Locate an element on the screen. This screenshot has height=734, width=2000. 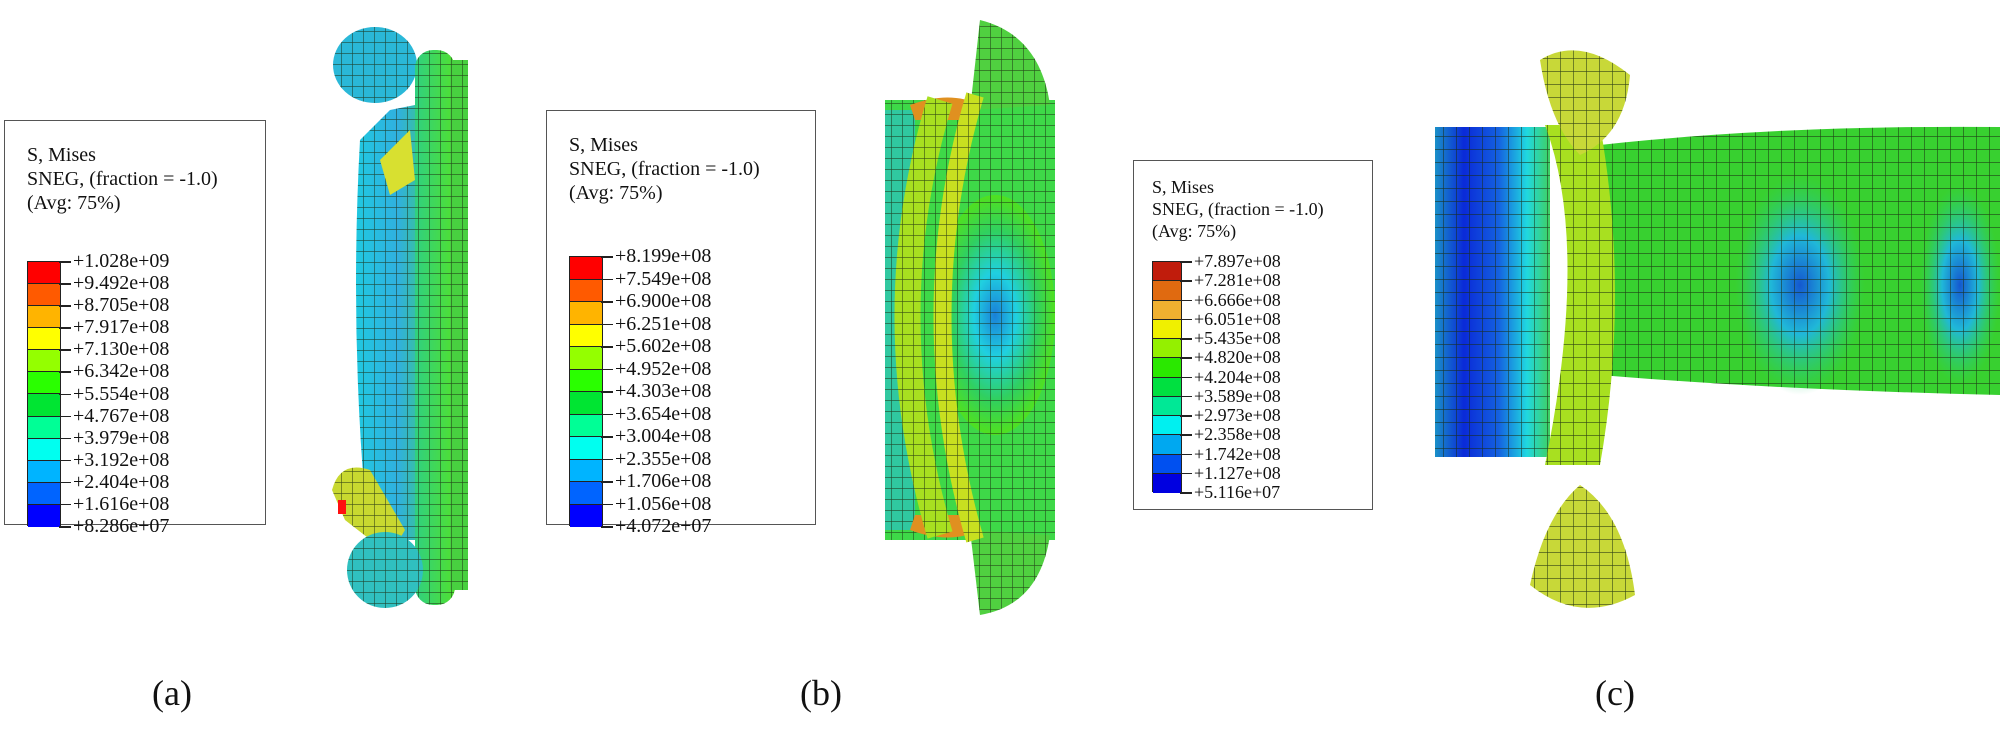
caption-panel-a: (a) is located at coordinates (172, 693).